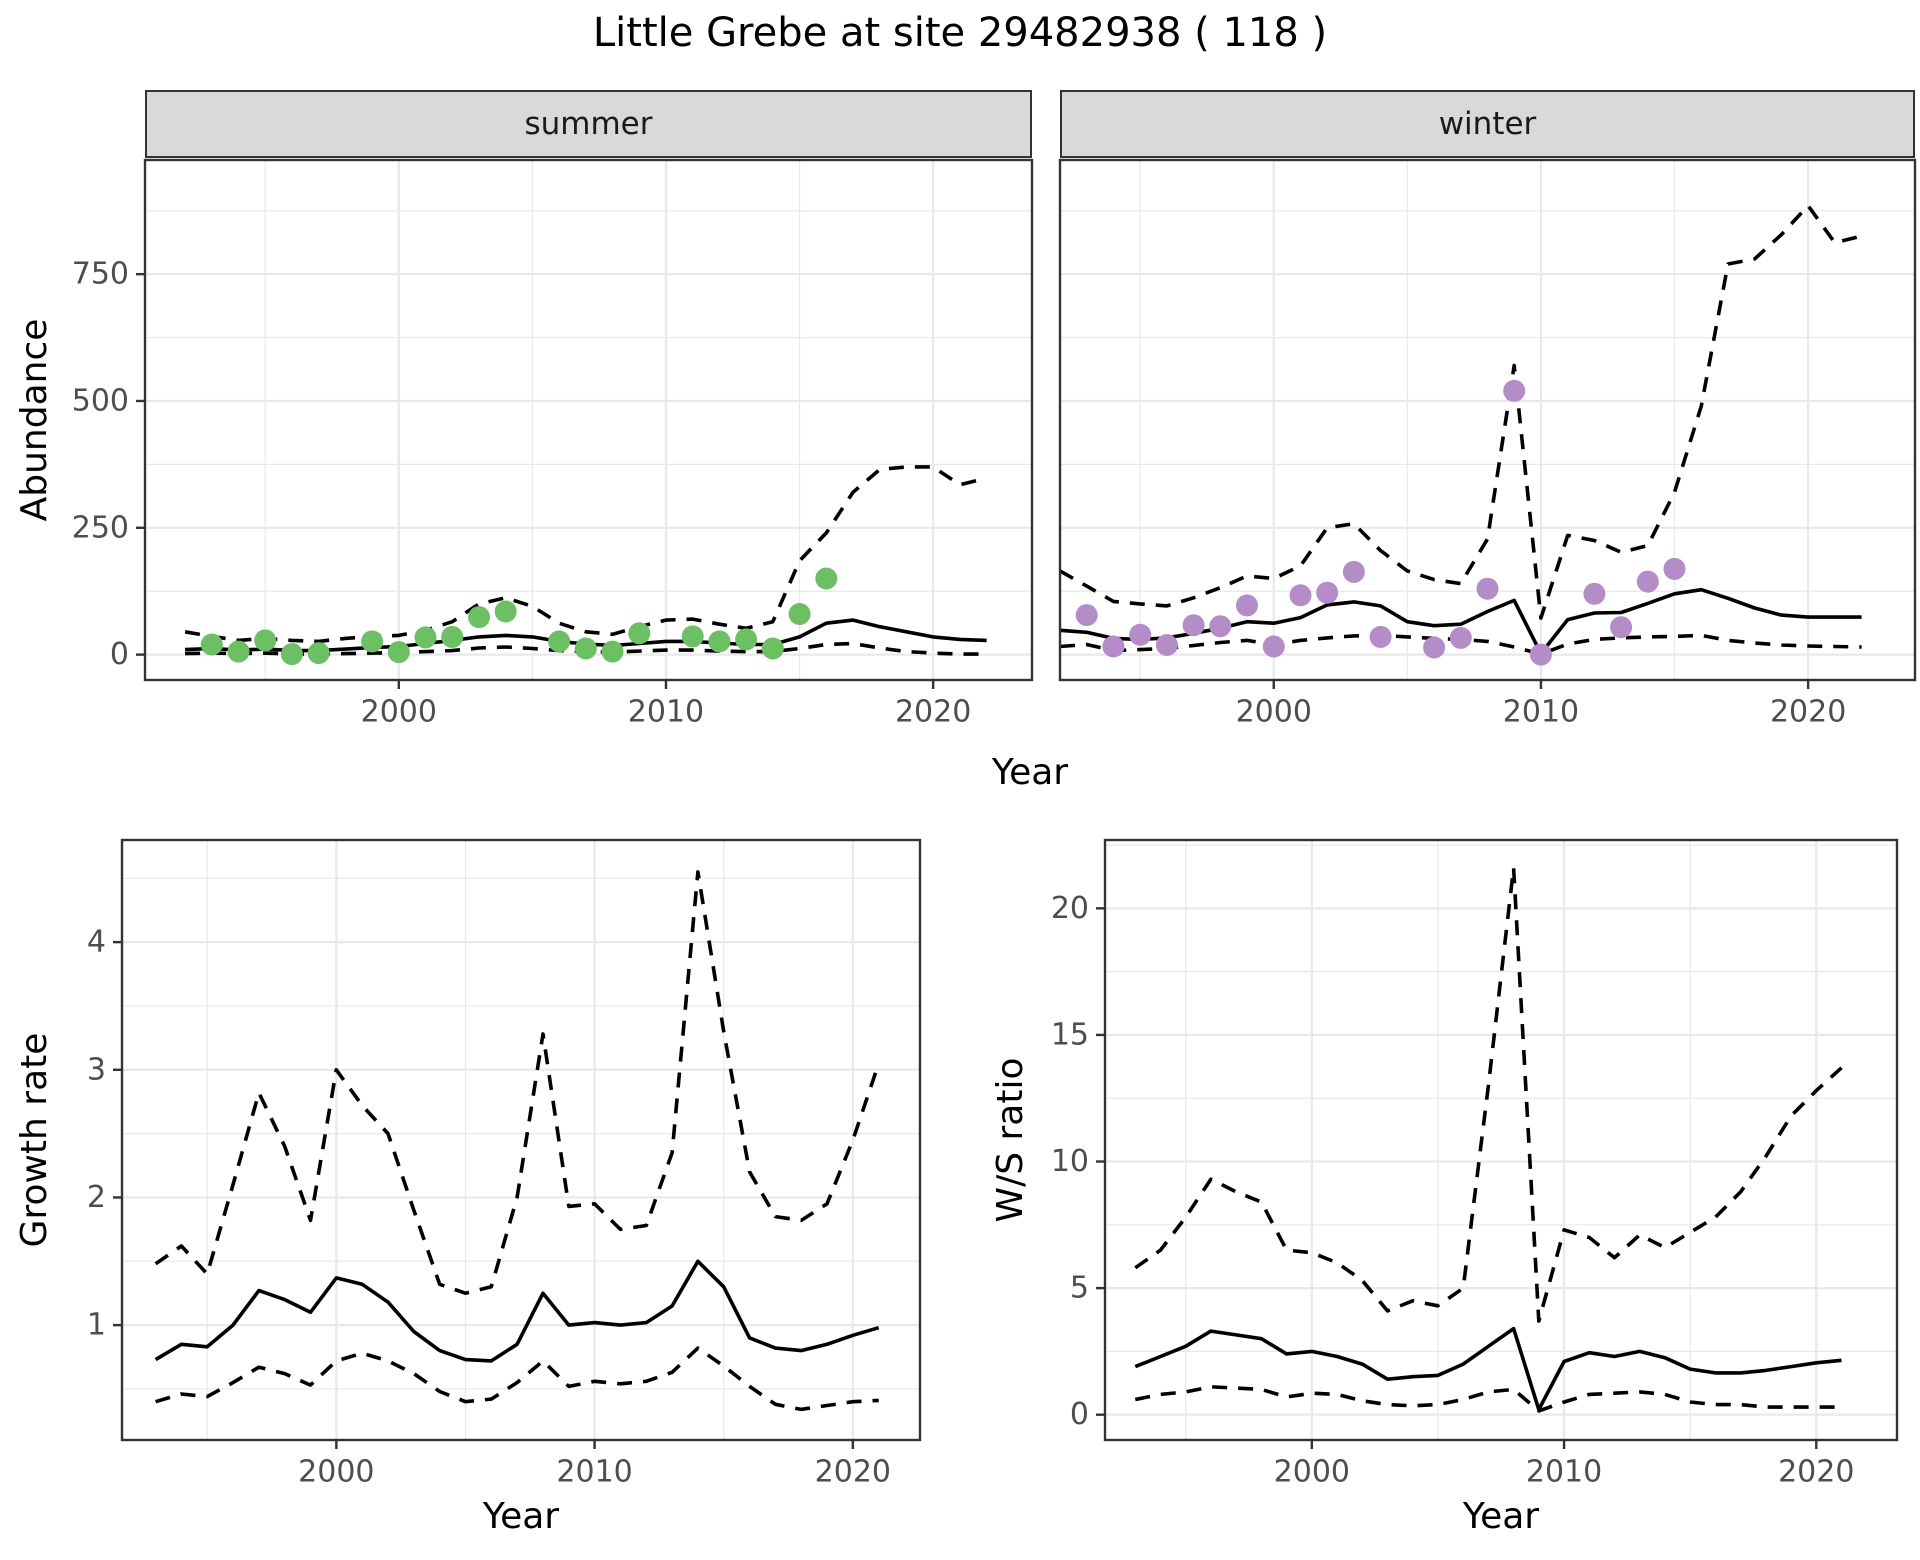 This screenshot has width=1920, height=1560. I want to click on facet-strip-summer-label: summer, so click(588, 124).